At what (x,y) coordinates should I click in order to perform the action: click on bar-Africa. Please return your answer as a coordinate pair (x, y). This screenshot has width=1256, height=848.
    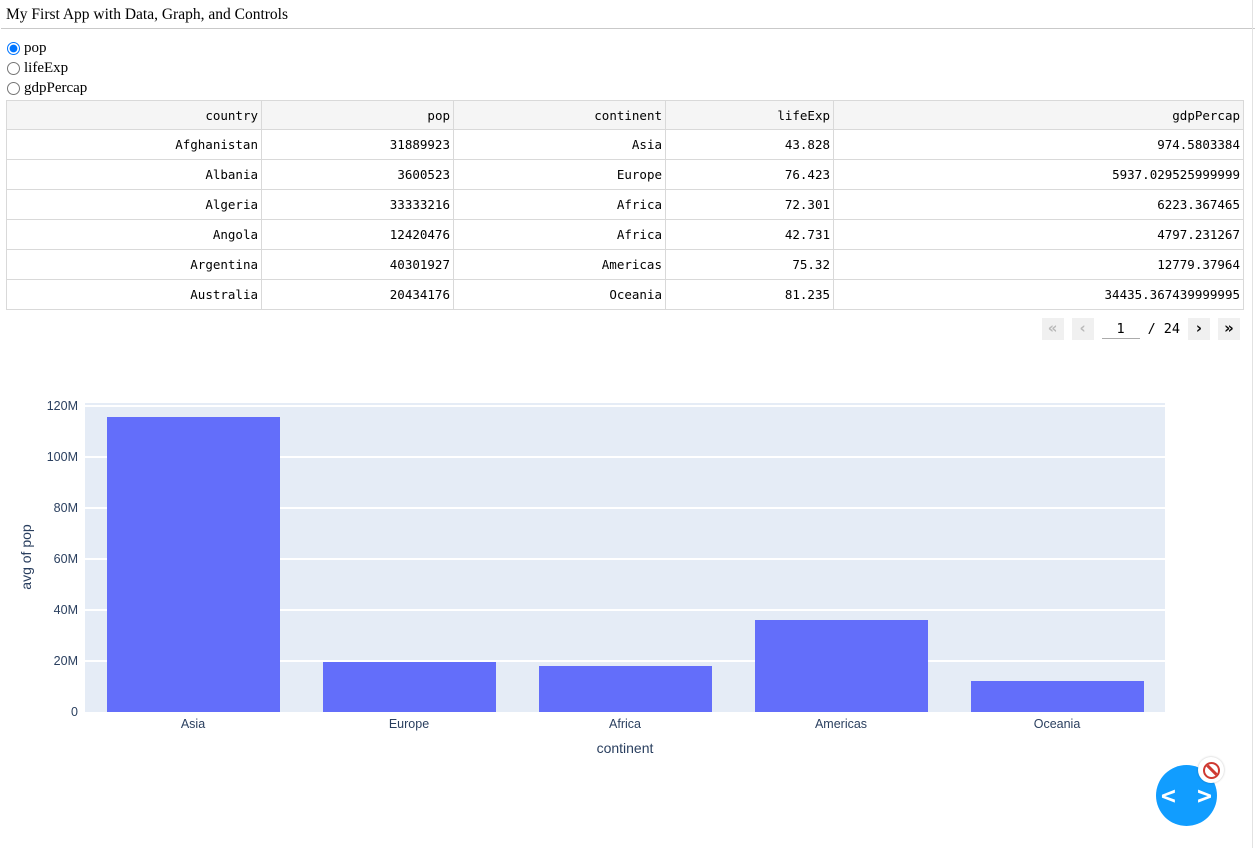
    Looking at the image, I should click on (625, 689).